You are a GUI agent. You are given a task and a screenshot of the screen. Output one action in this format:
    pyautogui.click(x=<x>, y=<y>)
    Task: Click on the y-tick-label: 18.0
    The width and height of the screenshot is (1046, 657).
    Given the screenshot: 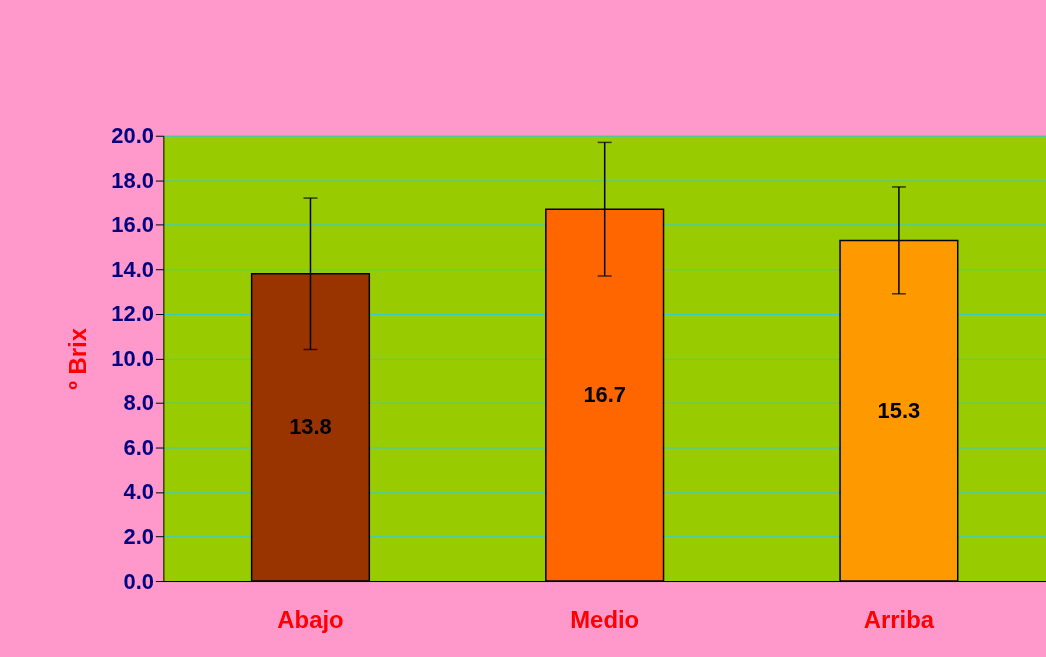 What is the action you would take?
    pyautogui.click(x=132, y=180)
    